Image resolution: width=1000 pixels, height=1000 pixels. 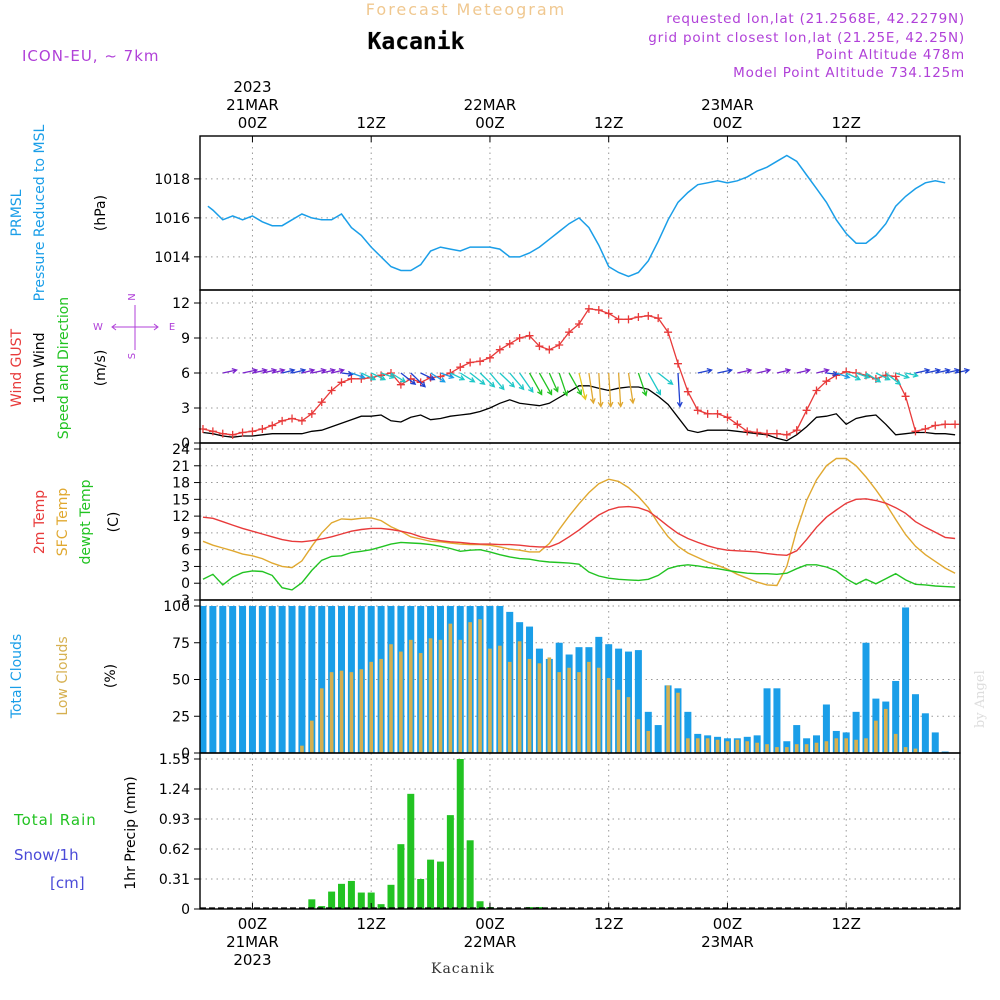 I want to click on top-time-label: 12Z, so click(x=608, y=123).